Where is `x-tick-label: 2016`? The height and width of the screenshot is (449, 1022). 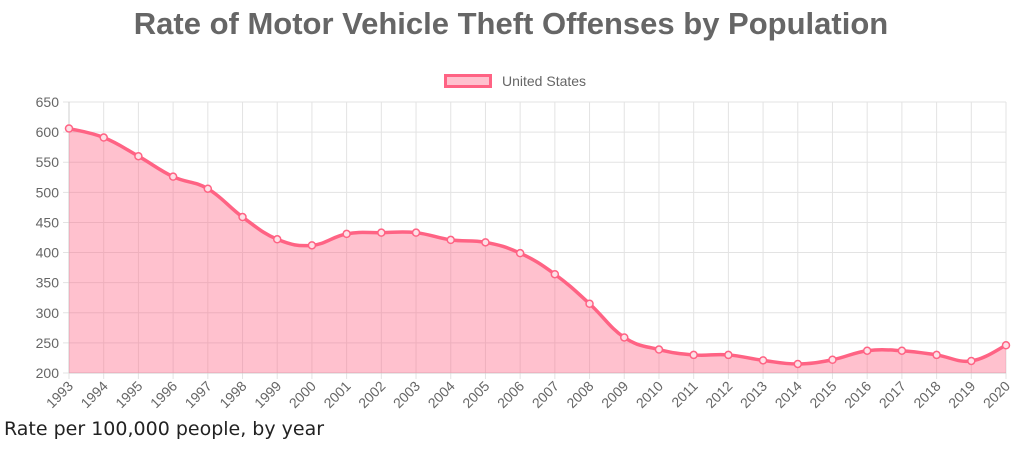
x-tick-label: 2016 is located at coordinates (857, 394).